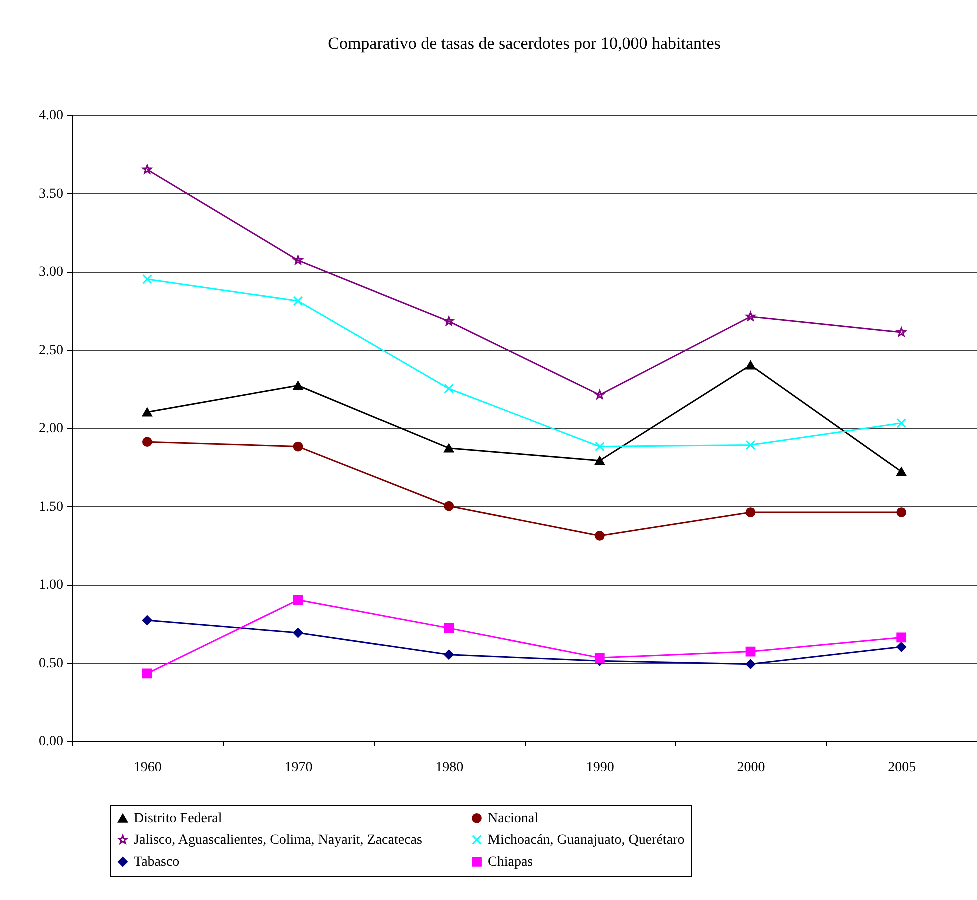  What do you see at coordinates (298, 768) in the screenshot?
I see `x-tick-label: 1970` at bounding box center [298, 768].